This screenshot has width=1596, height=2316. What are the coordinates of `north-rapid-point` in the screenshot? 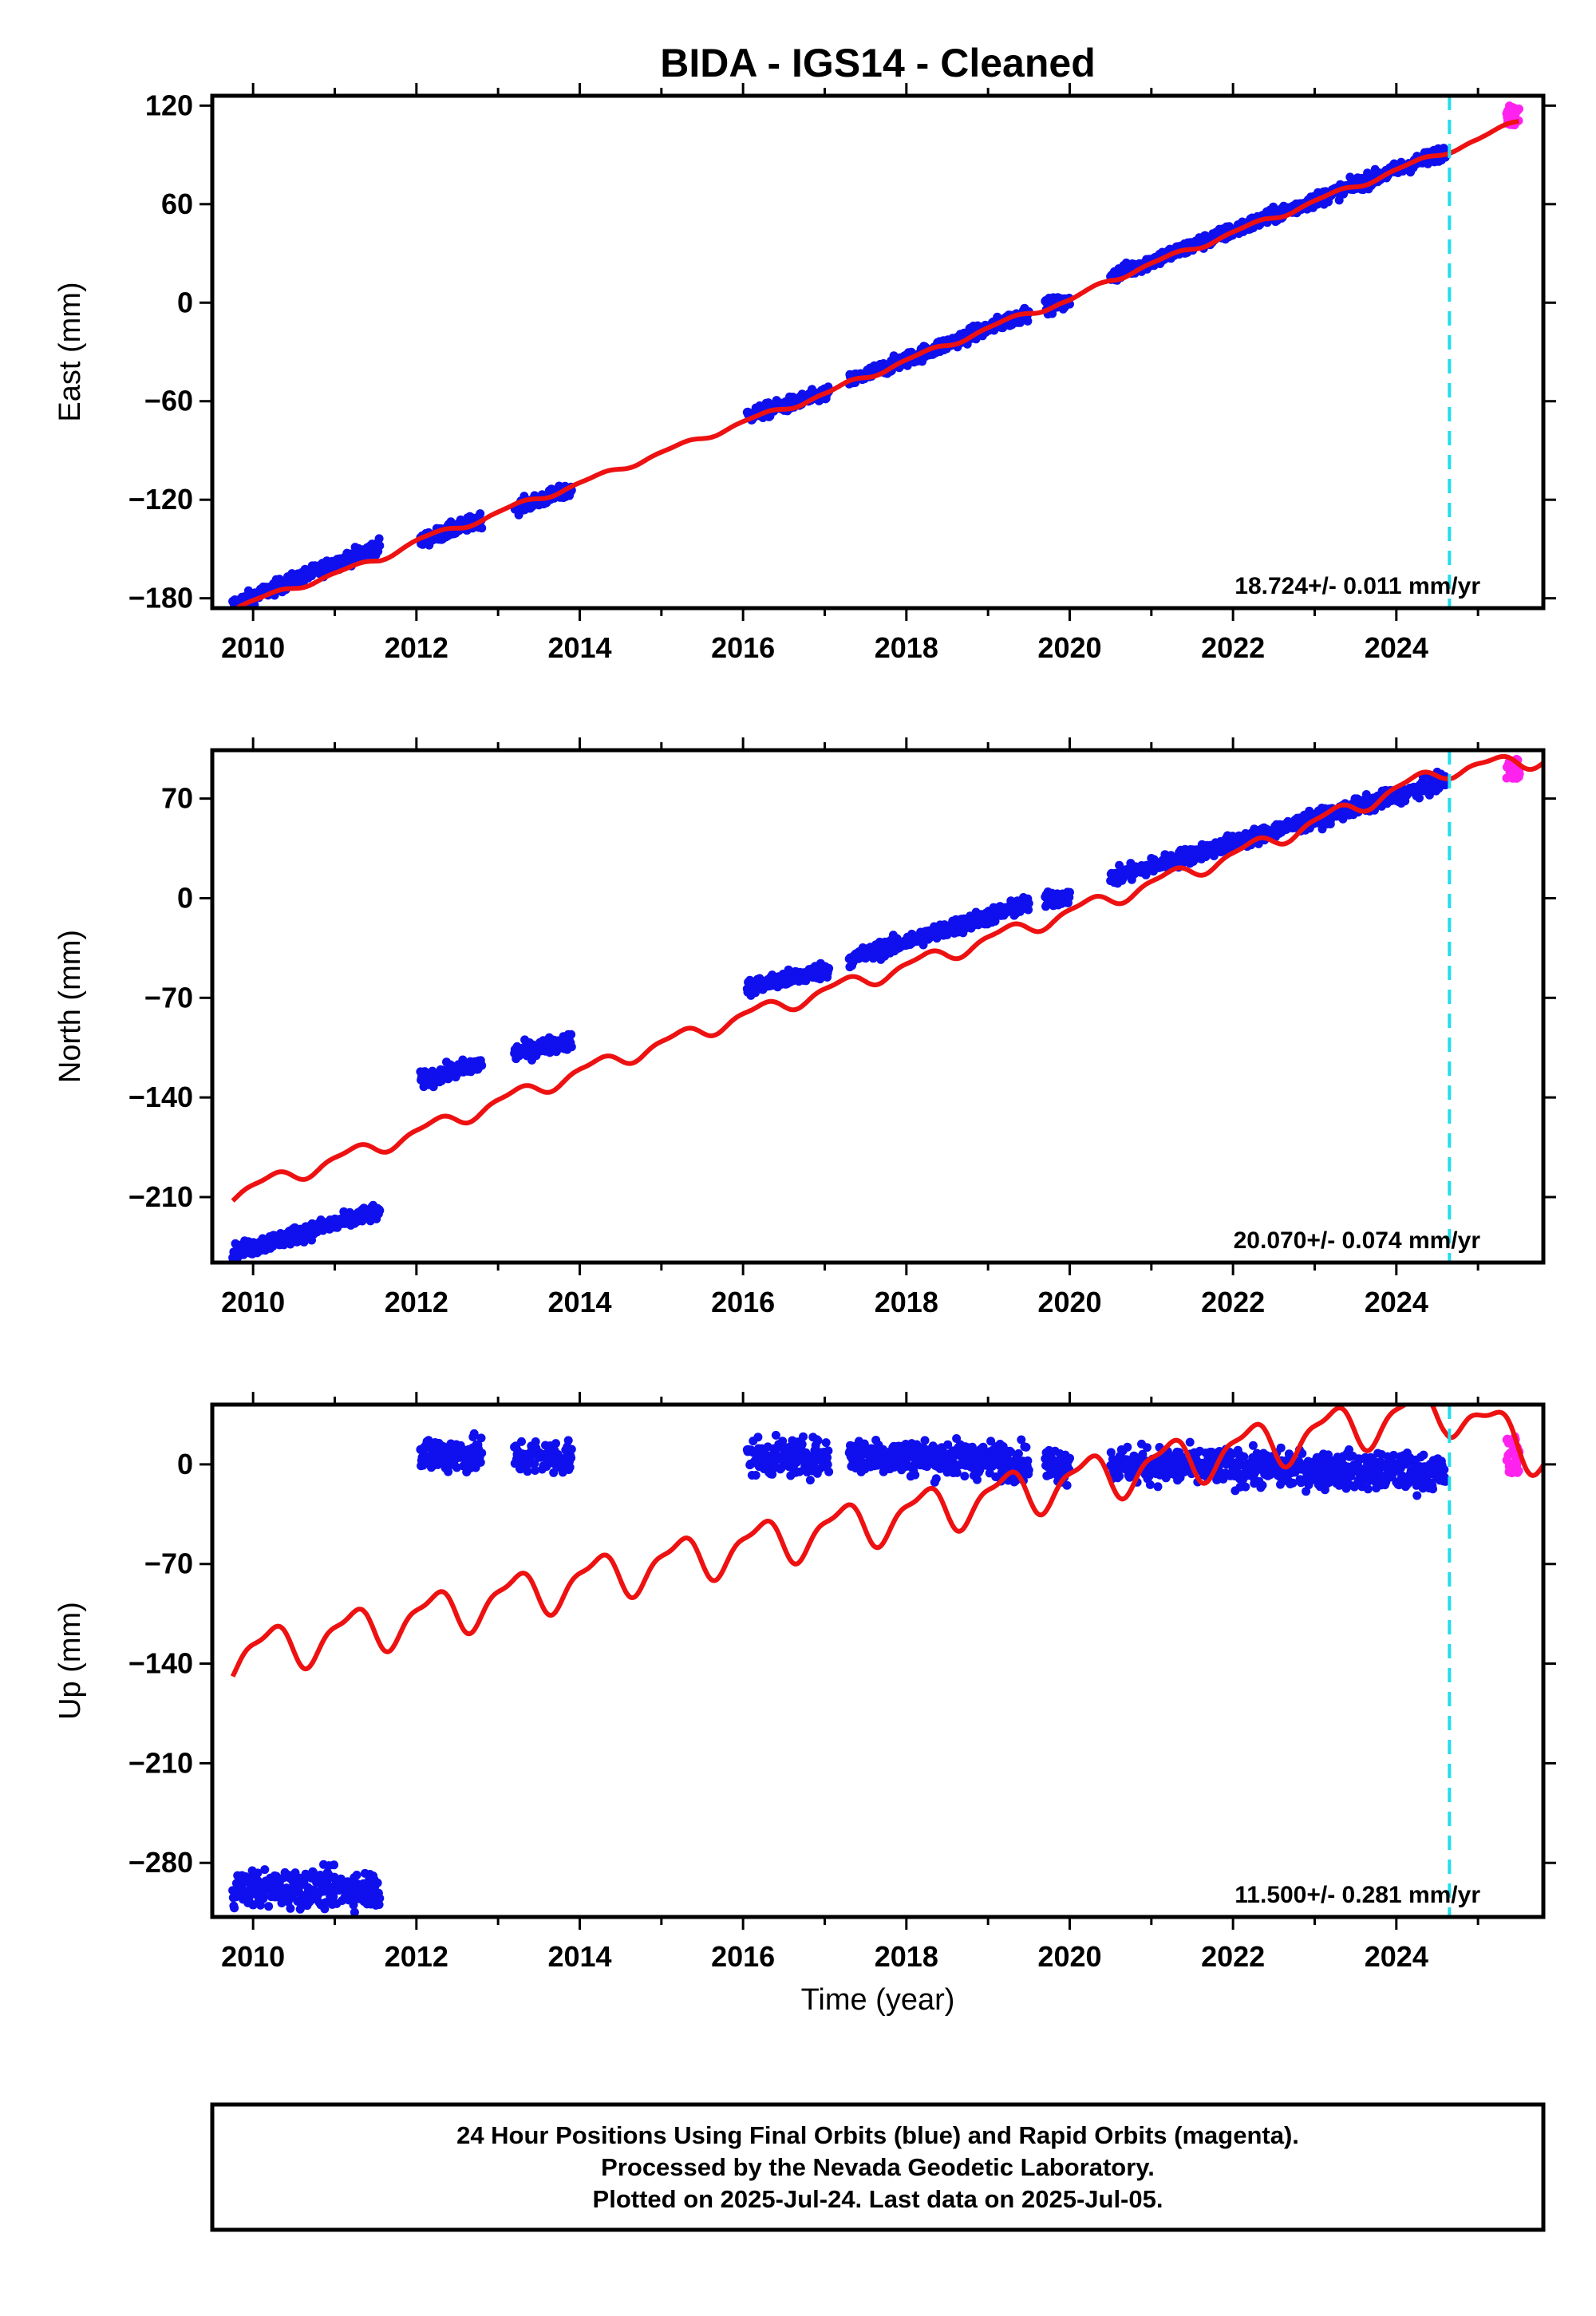 It's located at (1518, 777).